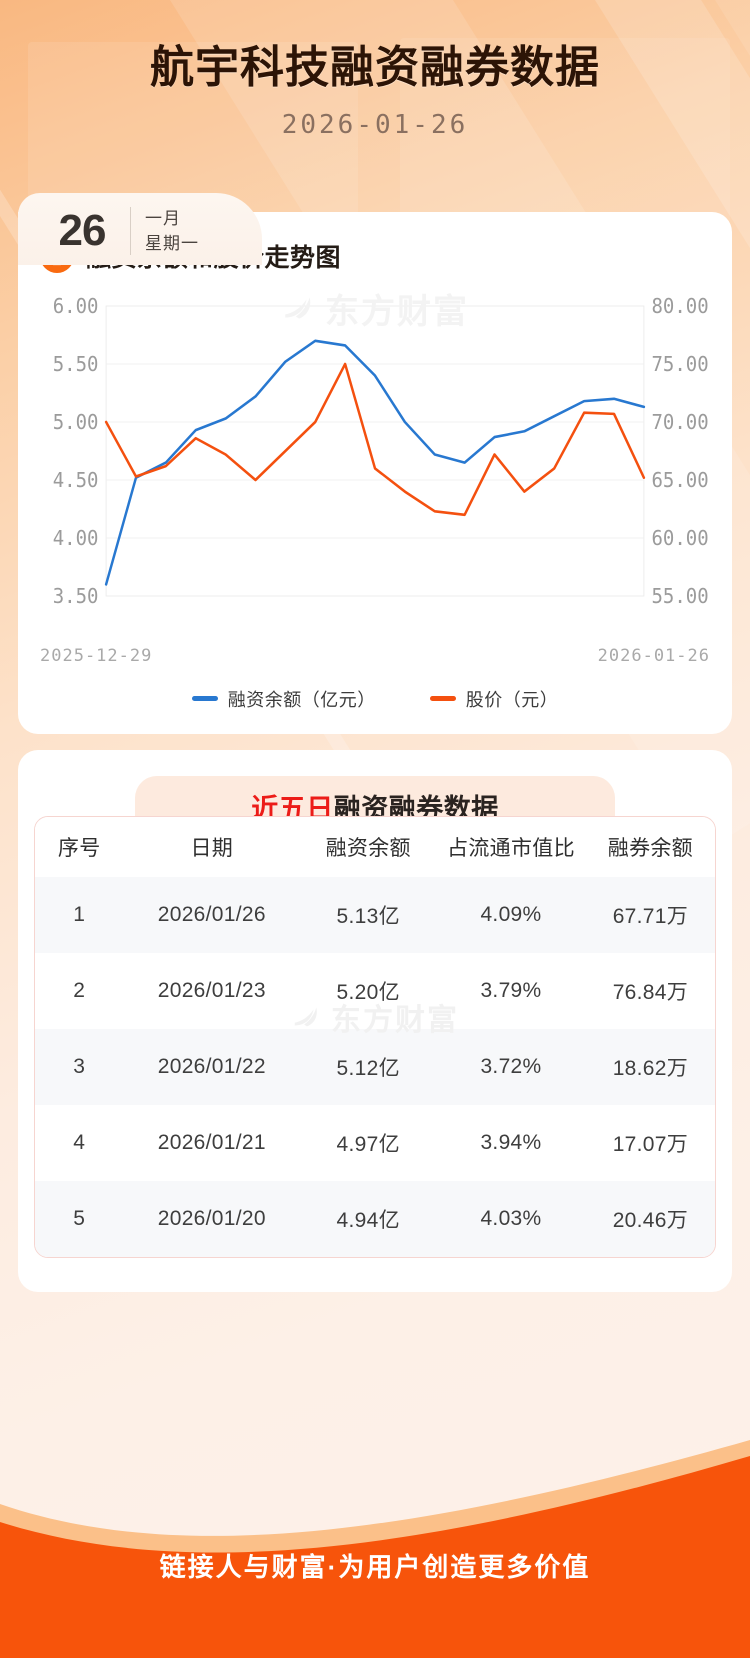  I want to click on chart-x-axis-labels: 2025-12-29 2026-01-26, so click(375, 655).